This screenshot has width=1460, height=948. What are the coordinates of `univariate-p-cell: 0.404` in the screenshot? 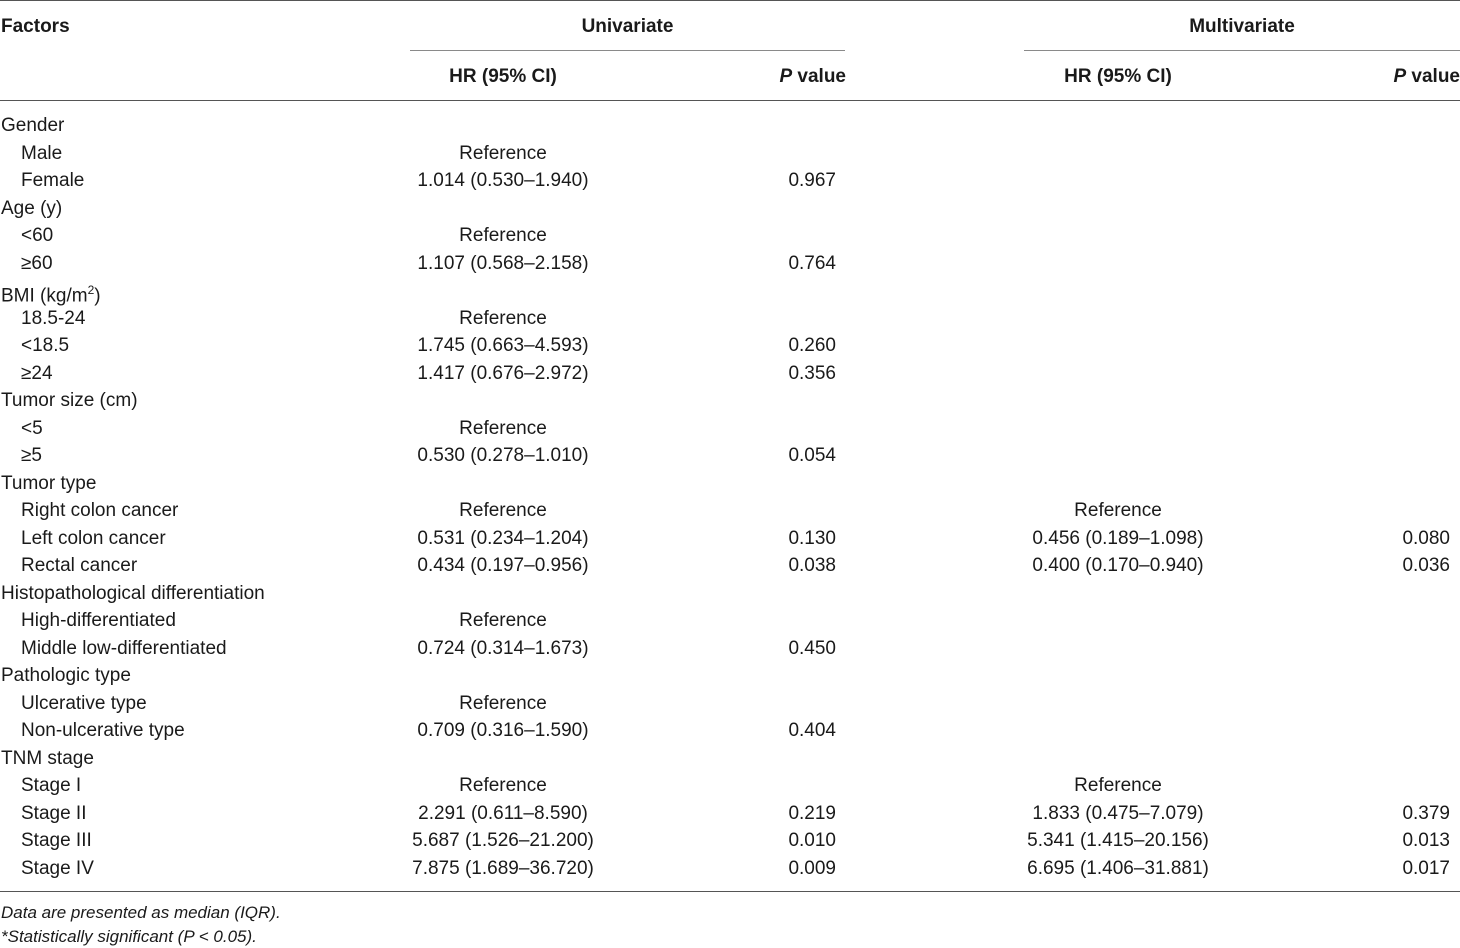 It's located at (812, 730).